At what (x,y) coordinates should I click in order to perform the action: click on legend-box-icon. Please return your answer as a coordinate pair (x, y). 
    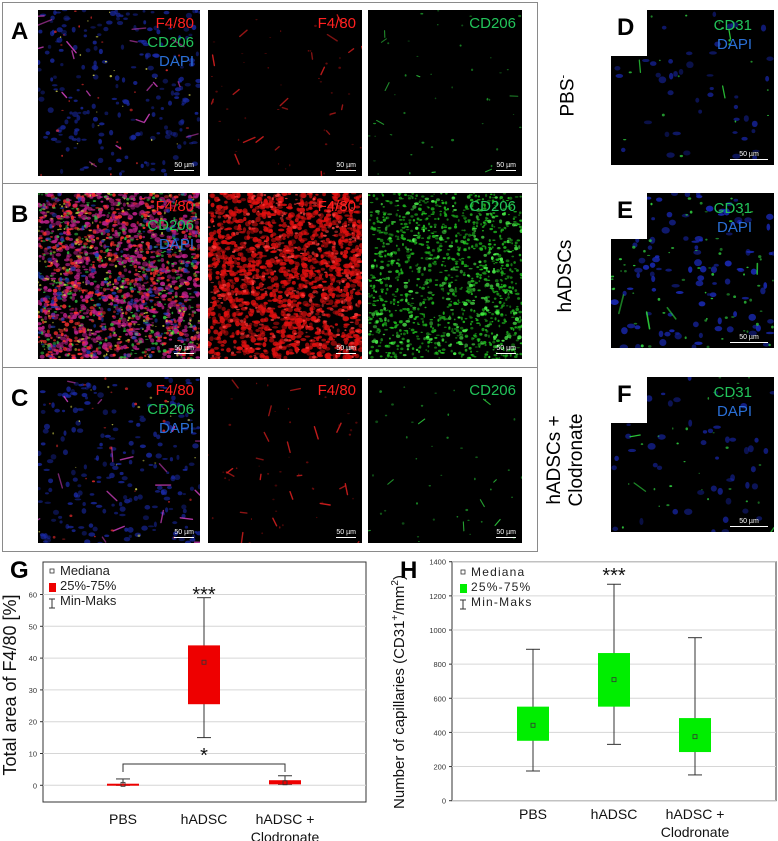
    Looking at the image, I should click on (52, 587).